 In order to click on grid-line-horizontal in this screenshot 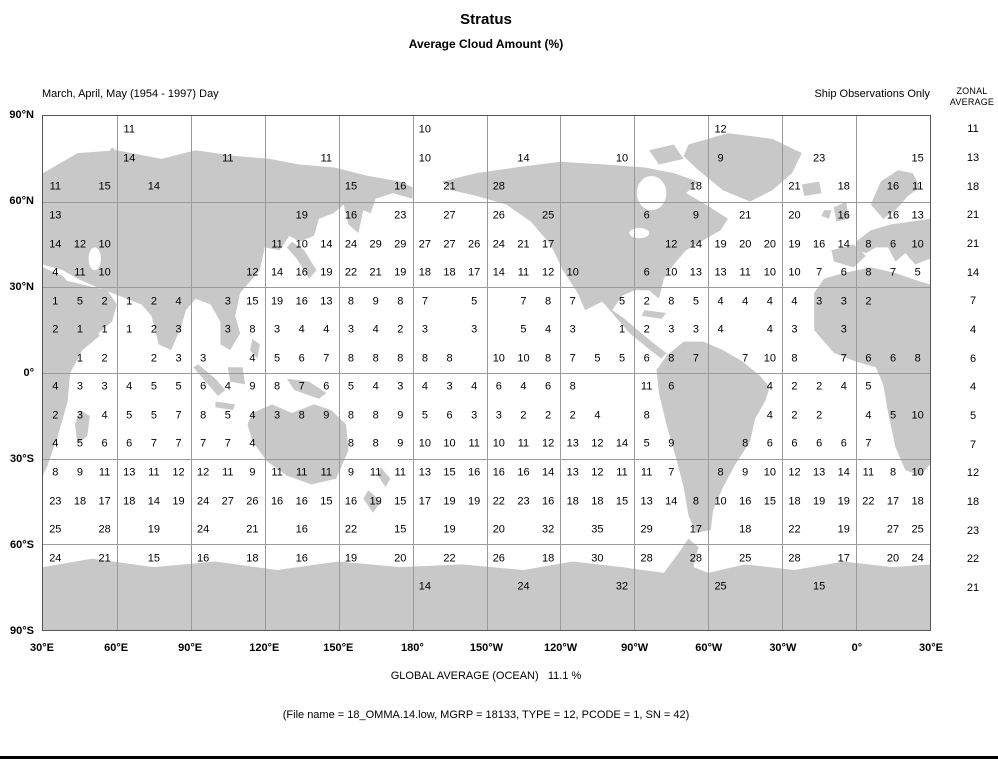, I will do `click(486, 459)`.